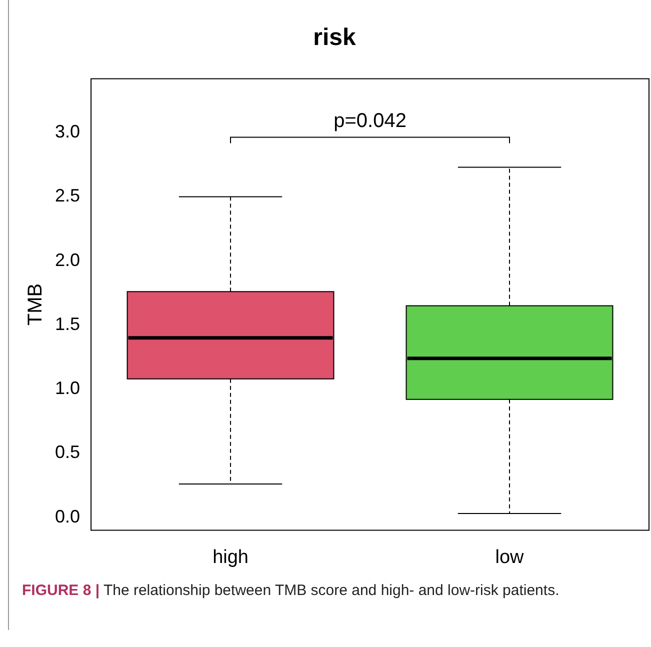 The image size is (651, 647). Describe the element at coordinates (67, 260) in the screenshot. I see `y-tick-label: 2.0` at that location.